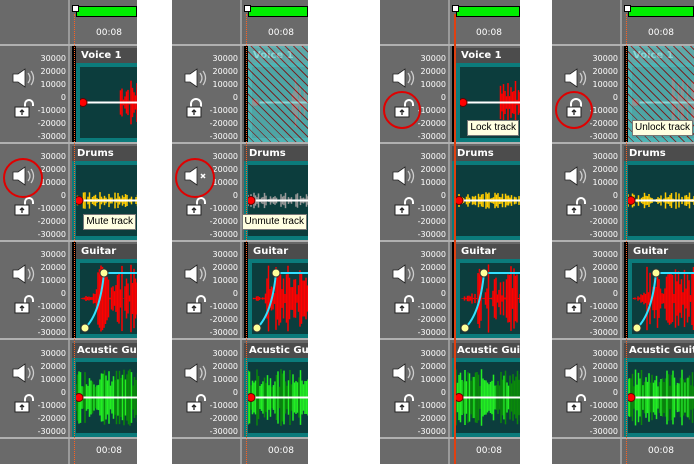  Describe the element at coordinates (415, 232) in the screenshot. I see `track-header-column` at that location.